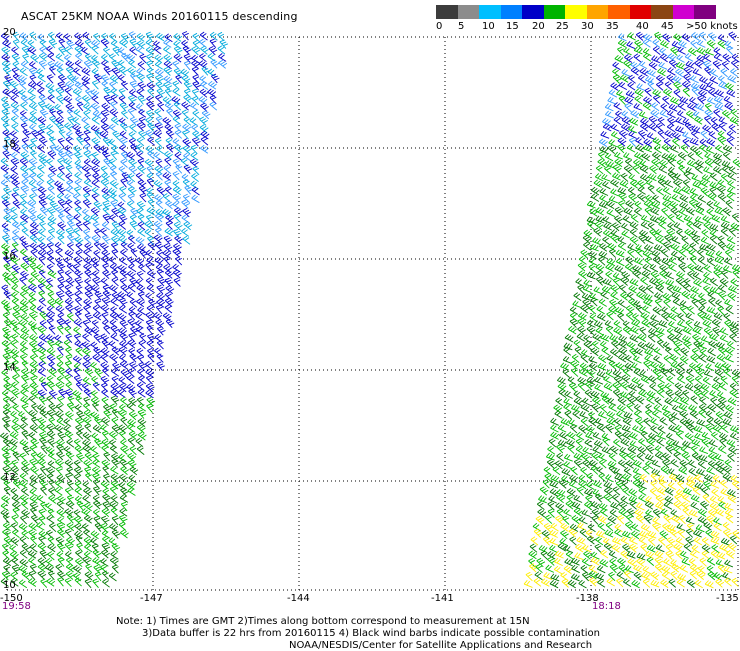 The image size is (740, 651). What do you see at coordinates (538, 26) in the screenshot?
I see `legend-tick-label: 20` at bounding box center [538, 26].